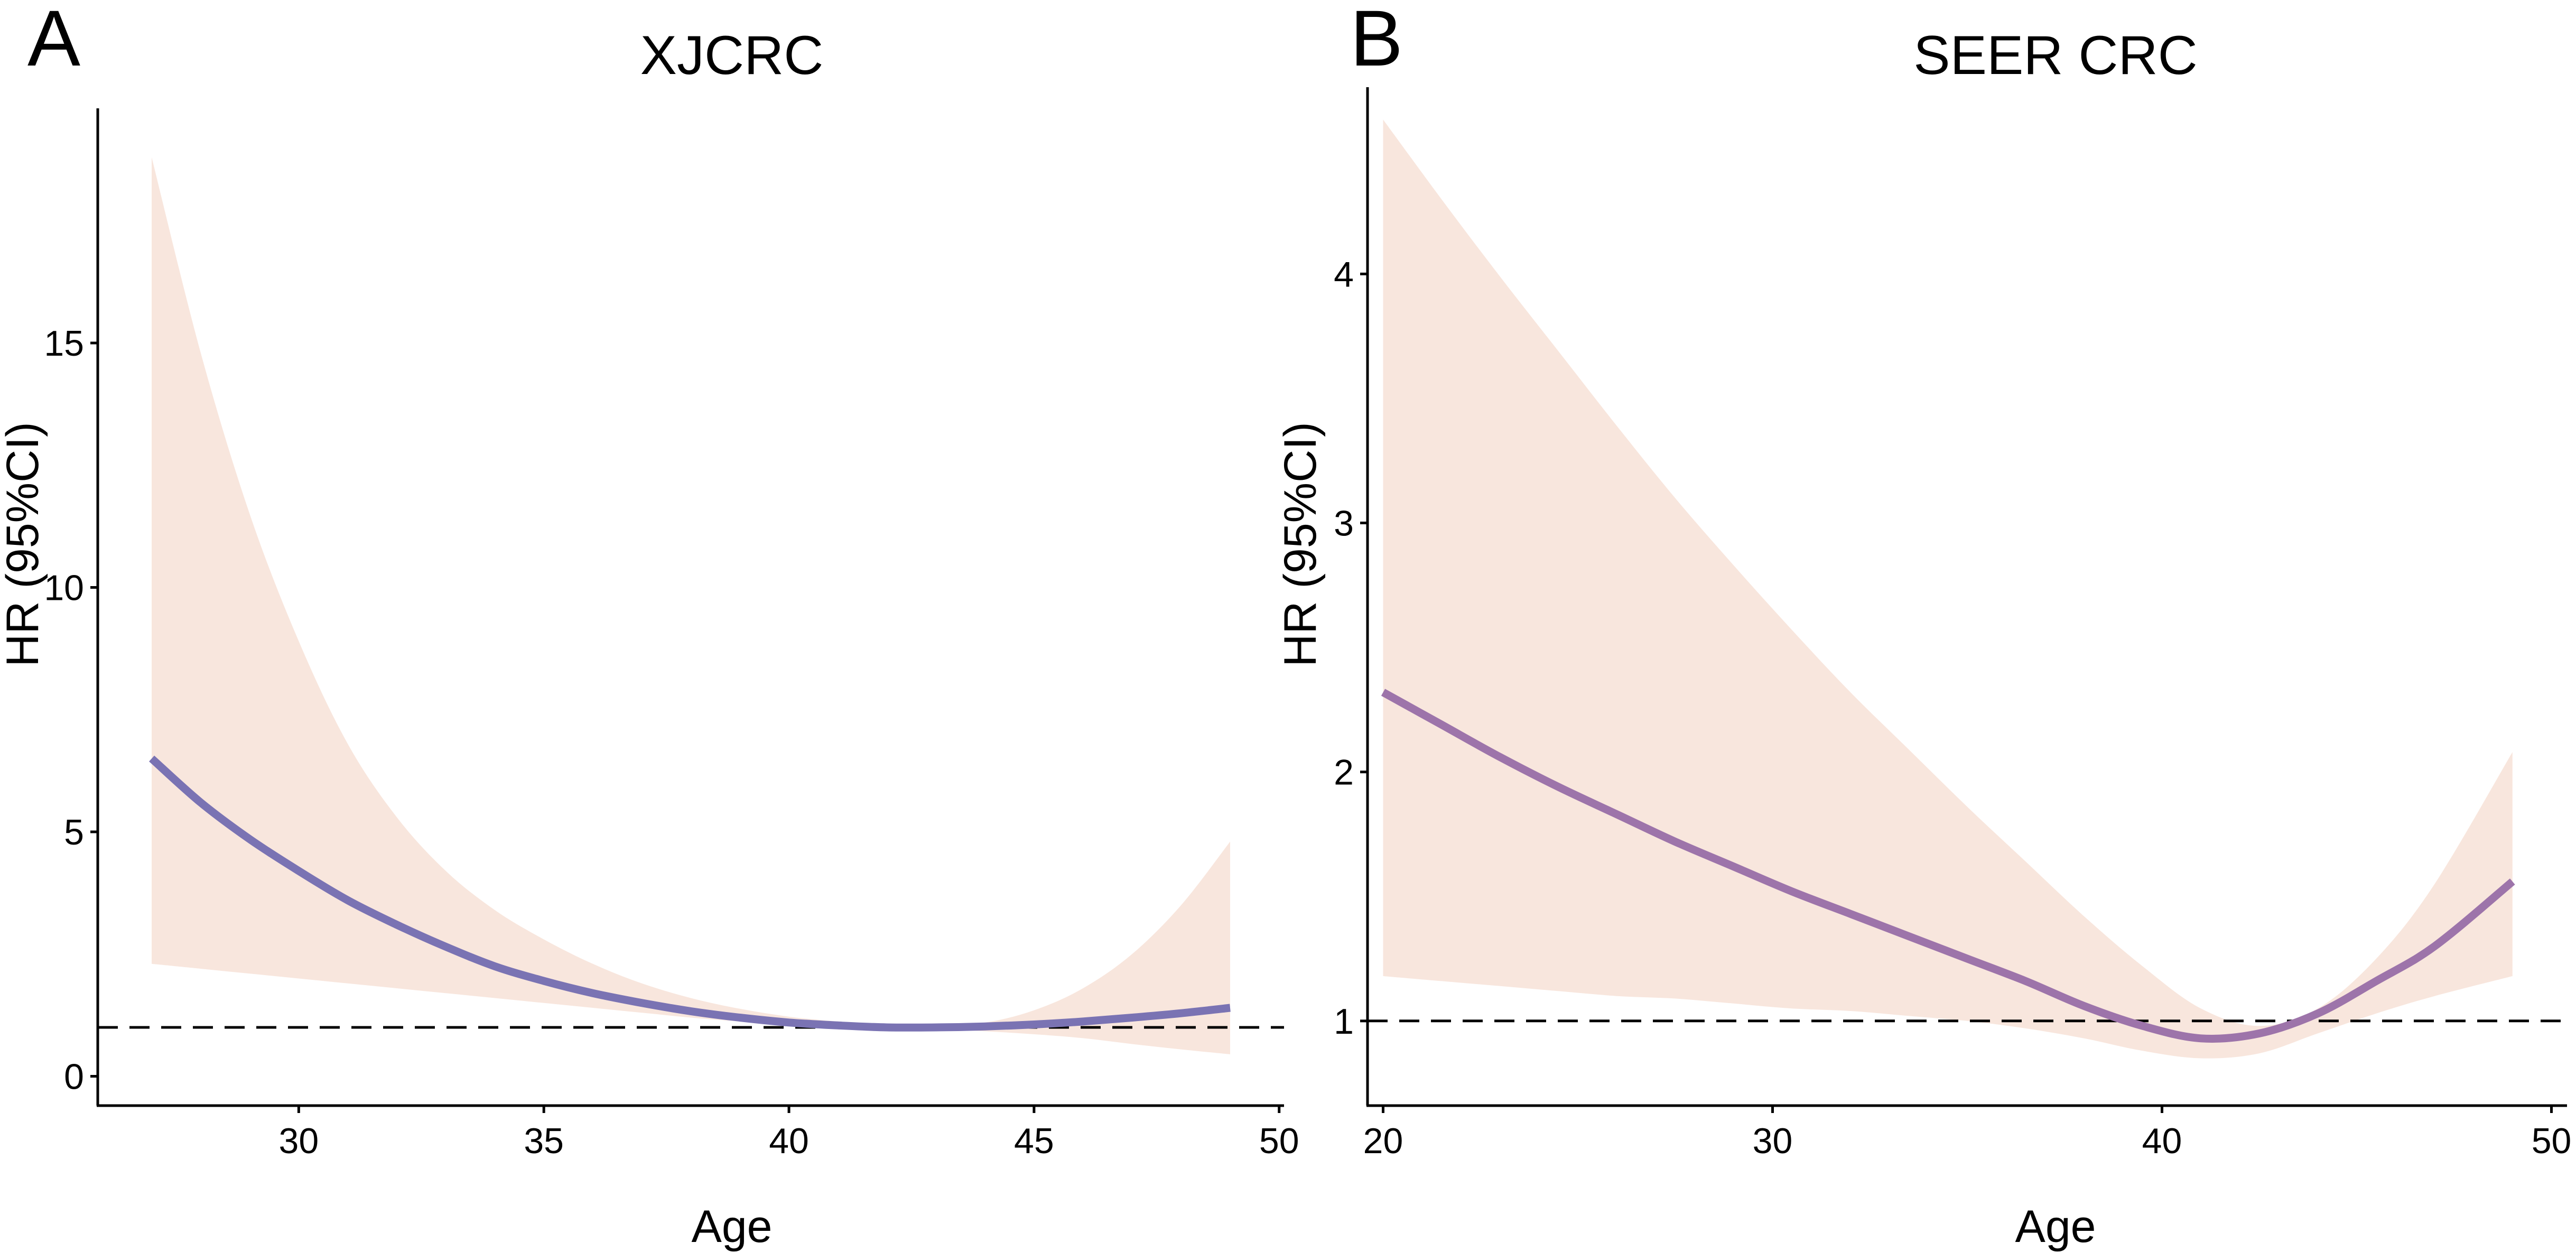 This screenshot has height=1252, width=2576. Describe the element at coordinates (1279, 1141) in the screenshot. I see `panel-a-x-tick-label: 50` at that location.